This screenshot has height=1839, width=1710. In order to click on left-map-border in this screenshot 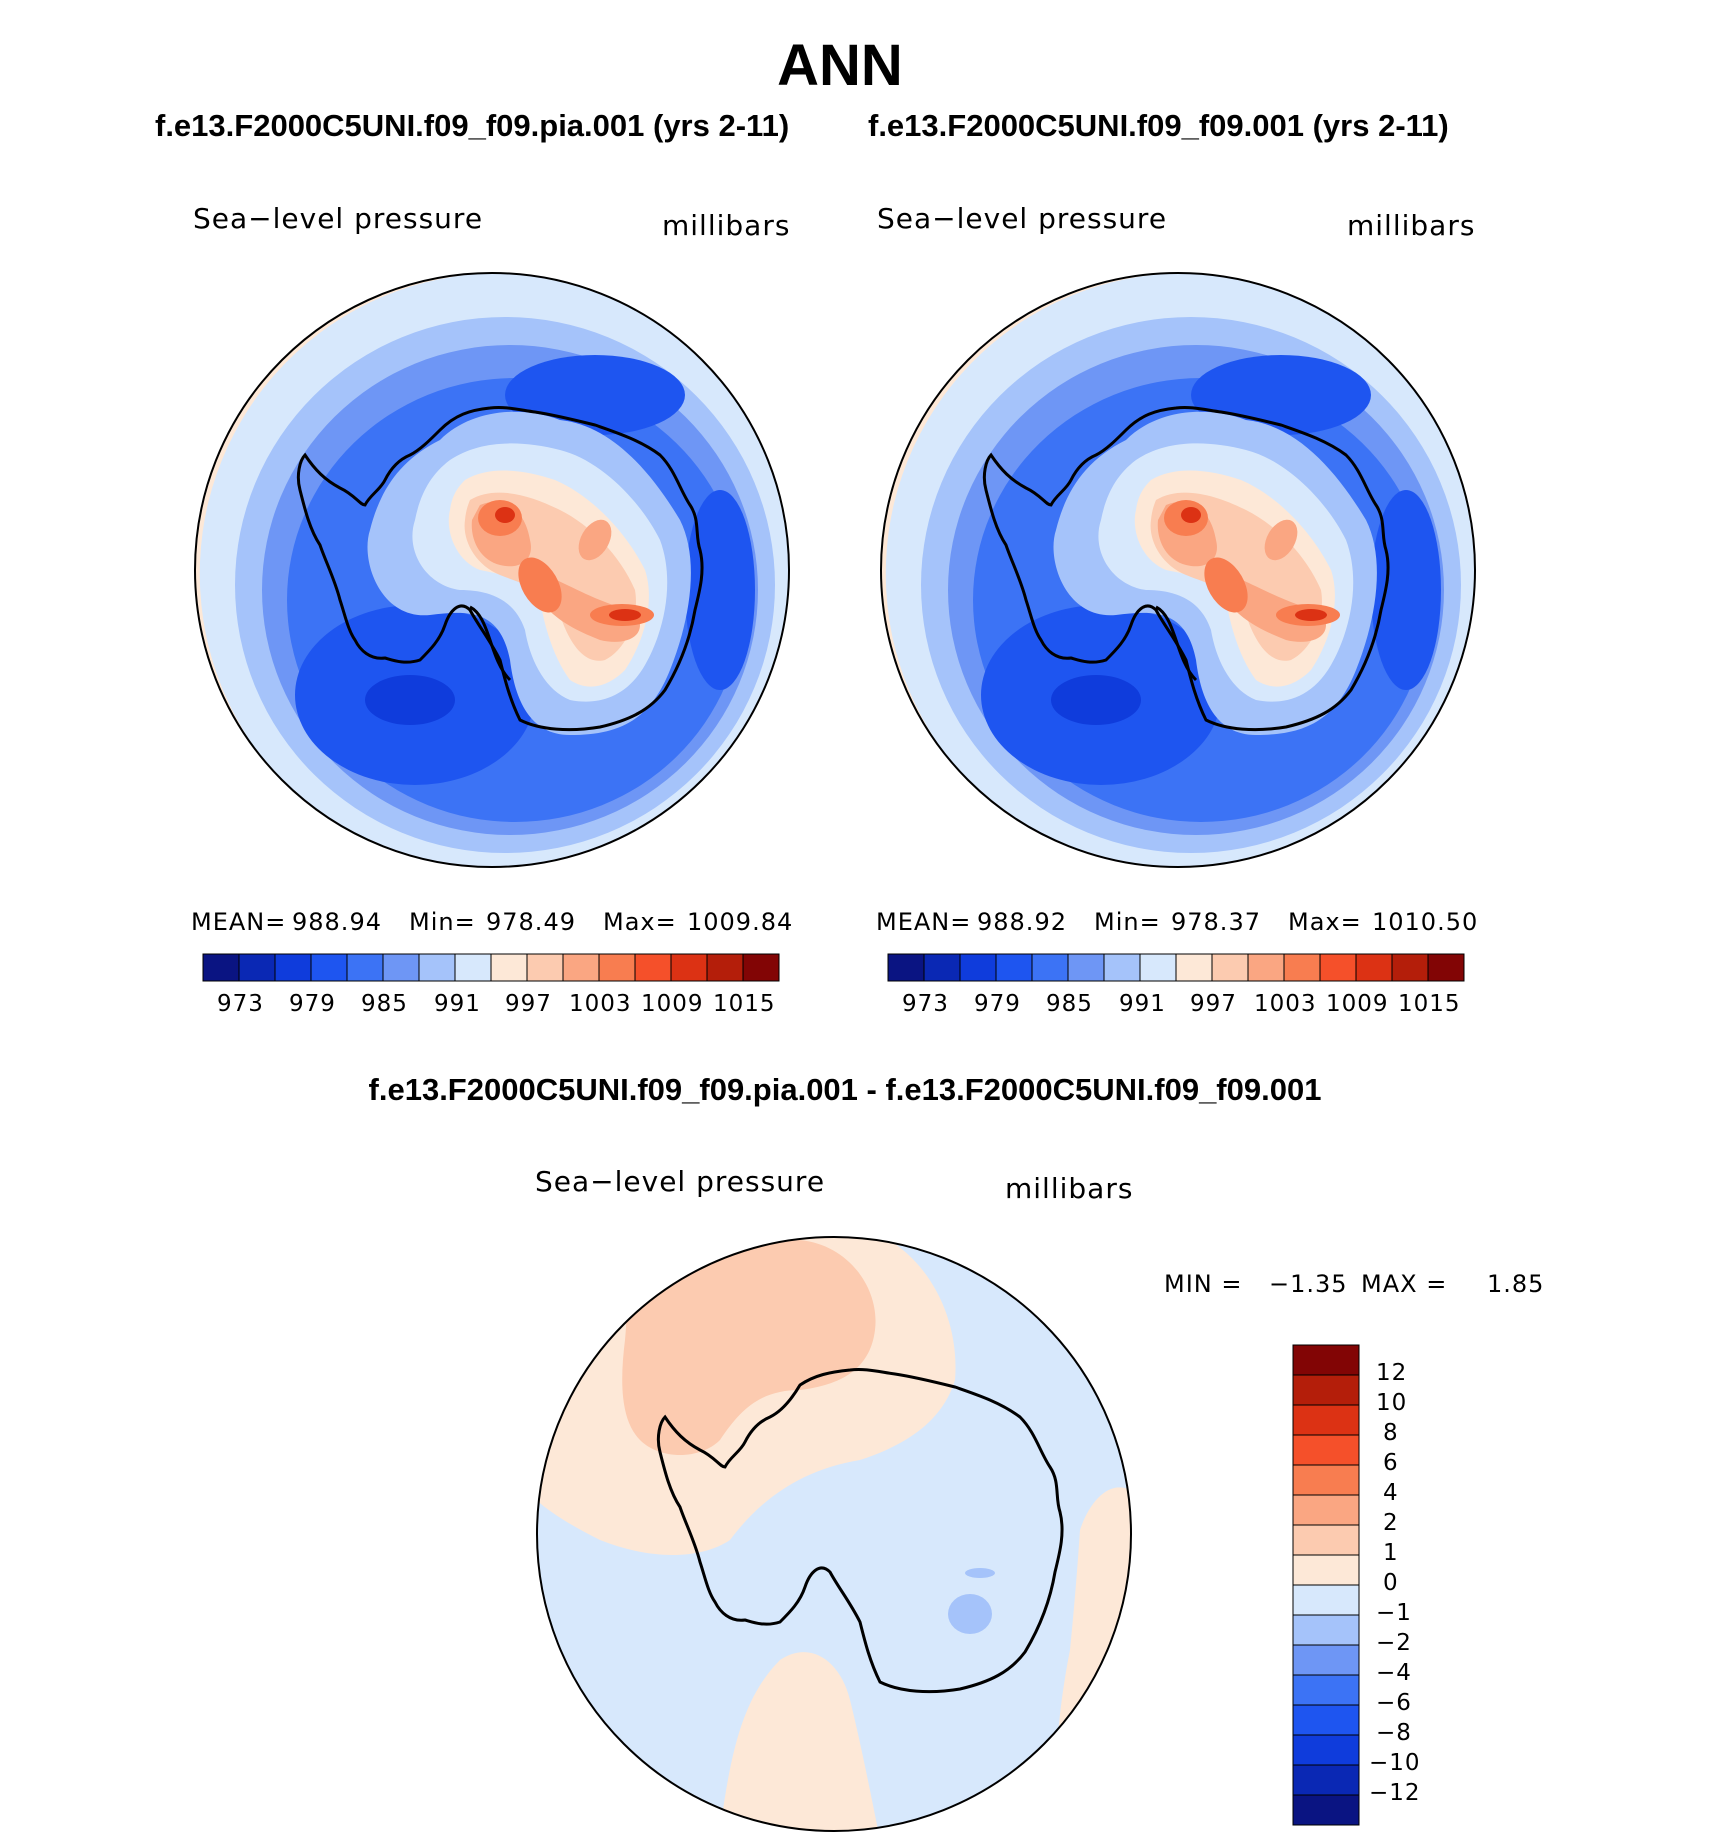, I will do `click(492, 570)`.